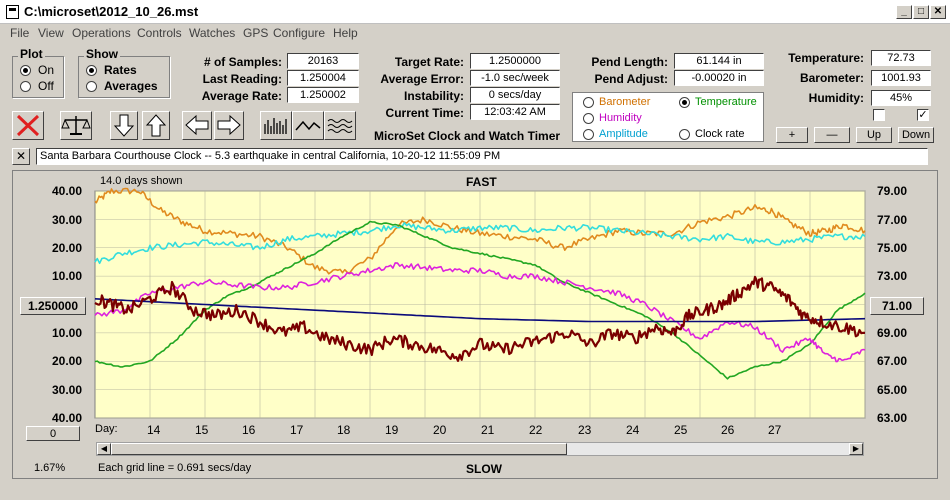  I want to click on minimize-button: _, so click(904, 12).